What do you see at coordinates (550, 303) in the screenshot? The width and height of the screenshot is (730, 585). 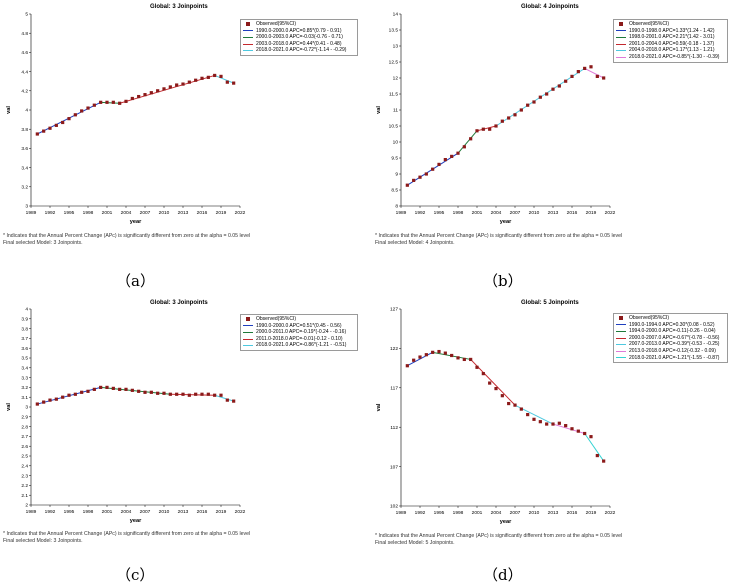 I see `chart-title: Global: 5 Joinpoints` at bounding box center [550, 303].